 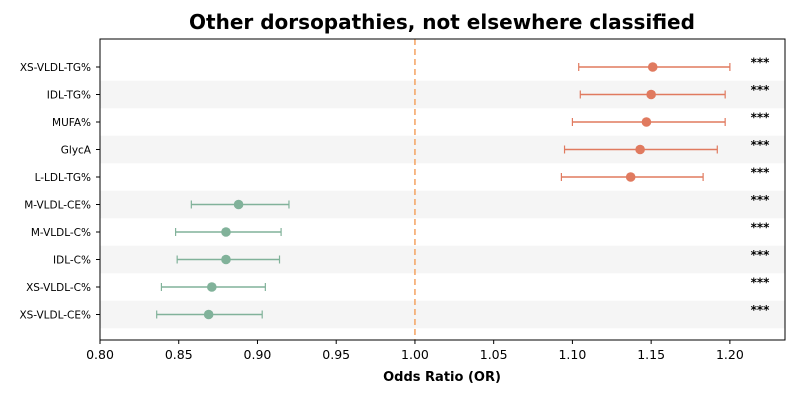 I want to click on y-tick-label: MUFA%, so click(x=71, y=123).